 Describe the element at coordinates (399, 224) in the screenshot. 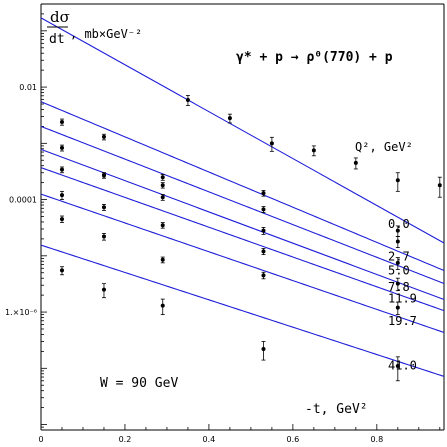

I see `q2-label-0.0: 0.0` at that location.